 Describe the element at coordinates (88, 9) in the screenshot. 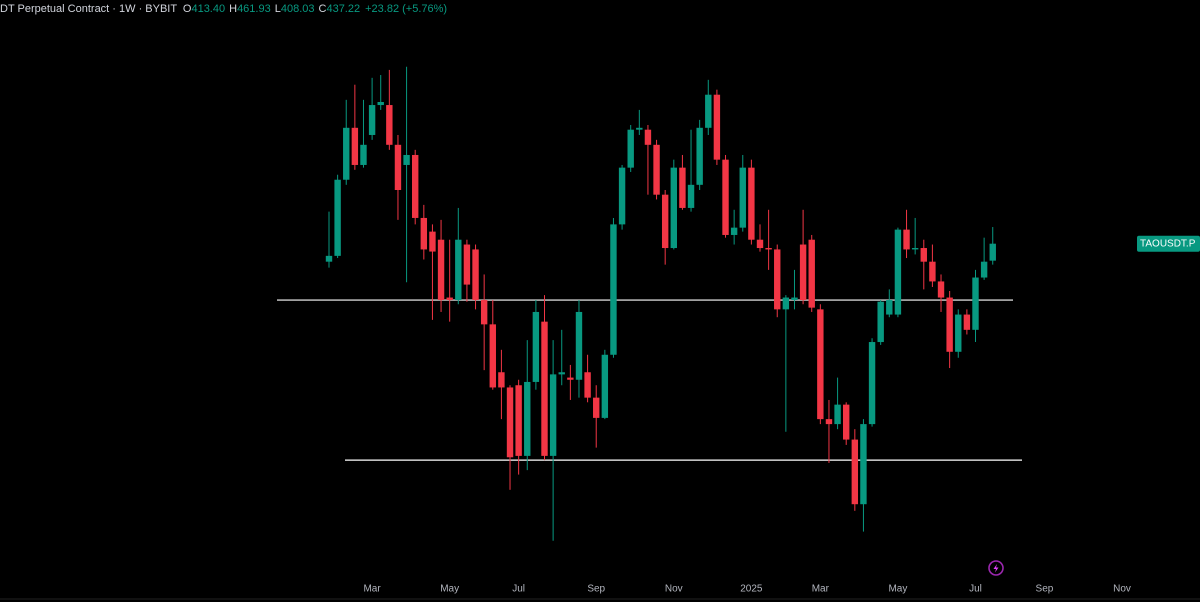

I see `header-title: DT Perpetual Contract · 1W · BYBIT` at that location.